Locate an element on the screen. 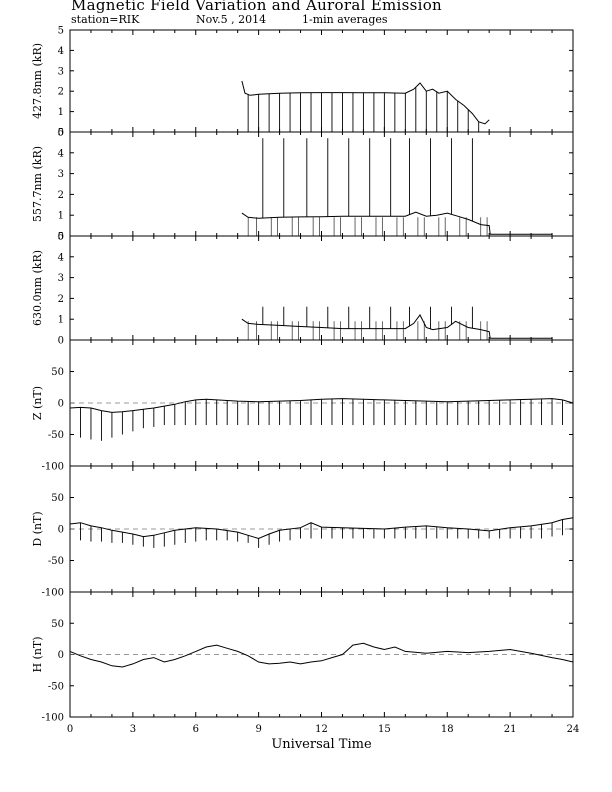  x-tick-label: 0 is located at coordinates (70, 729).